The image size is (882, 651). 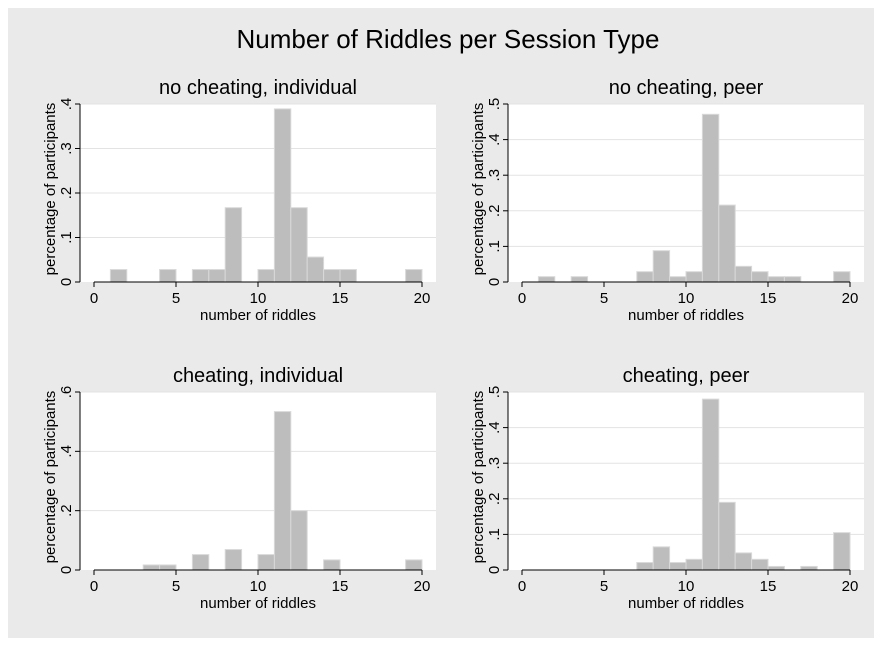 What do you see at coordinates (686, 481) in the screenshot?
I see `panel-4-plot-area` at bounding box center [686, 481].